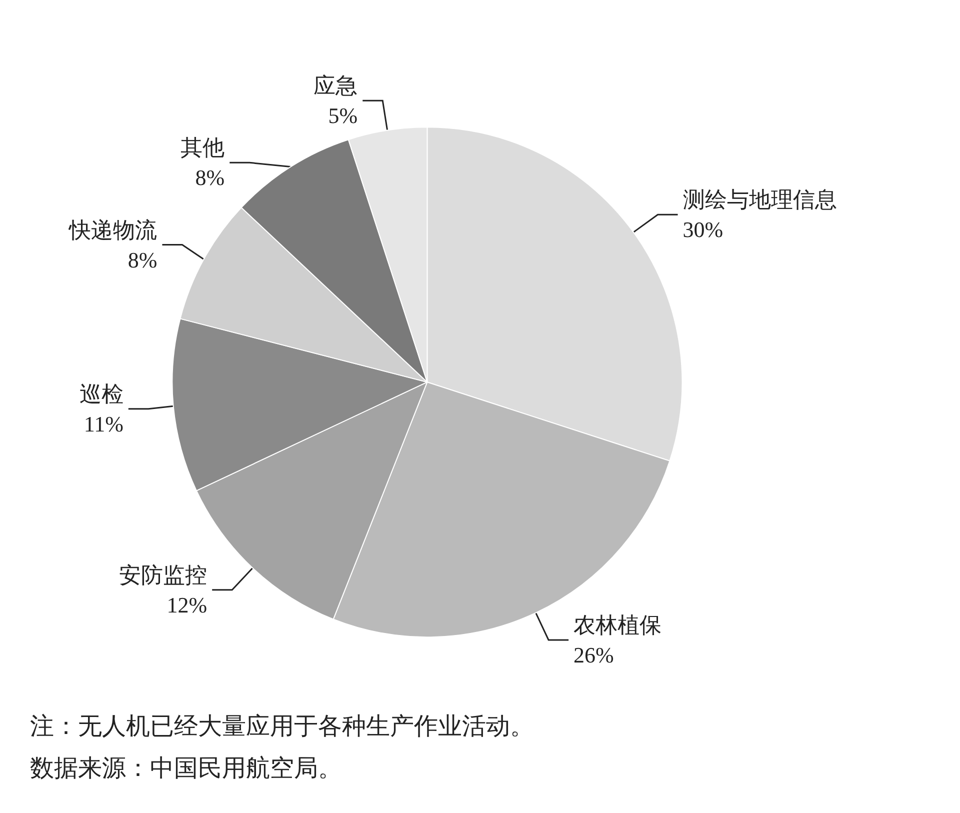  Describe the element at coordinates (336, 85) in the screenshot. I see `slice-label: 应急` at that location.